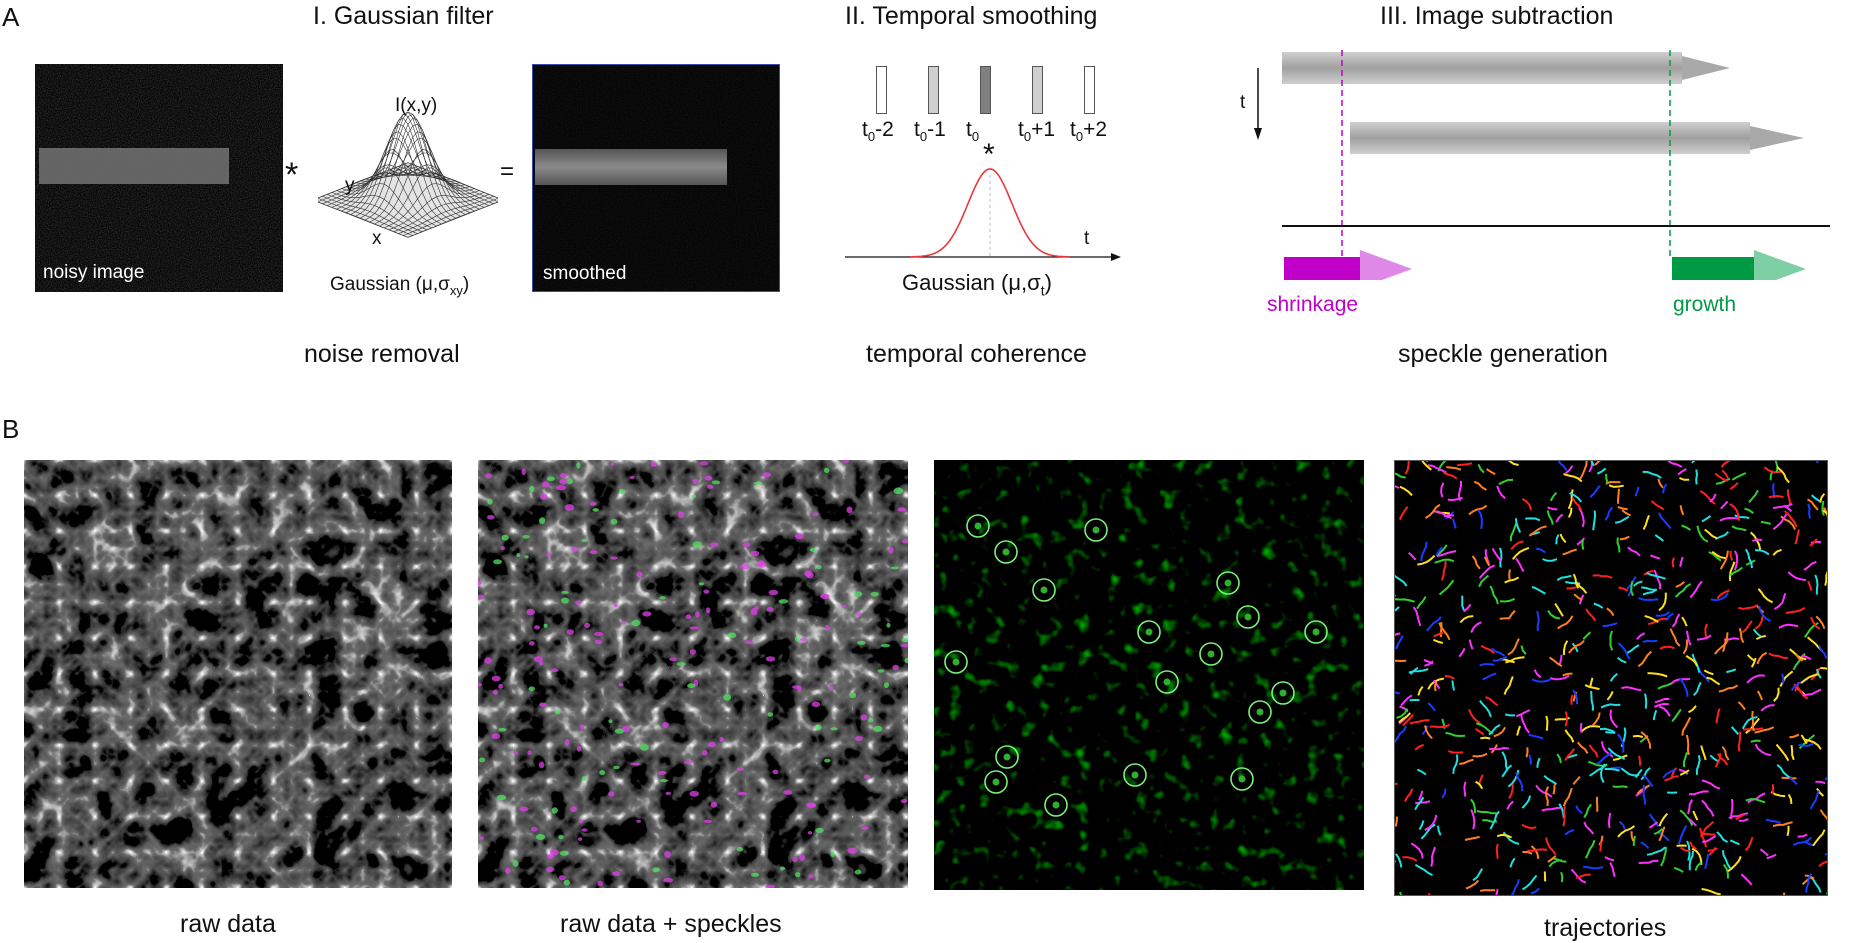 The width and height of the screenshot is (1866, 943). Describe the element at coordinates (1258, 134) in the screenshot. I see `time-arrow-head` at that location.